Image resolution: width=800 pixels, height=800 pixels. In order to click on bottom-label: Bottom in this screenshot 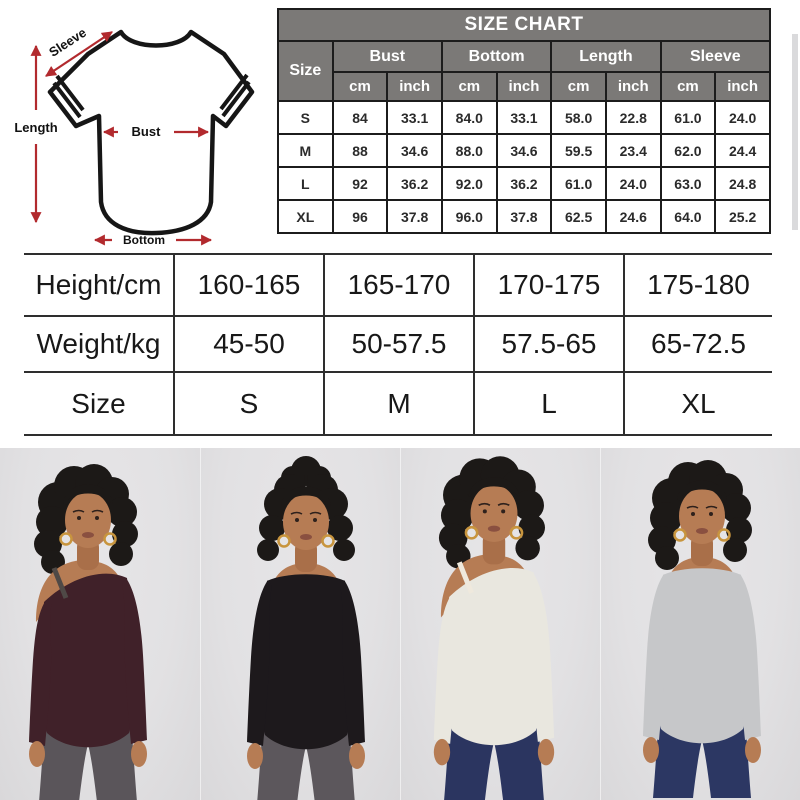, I will do `click(144, 240)`.